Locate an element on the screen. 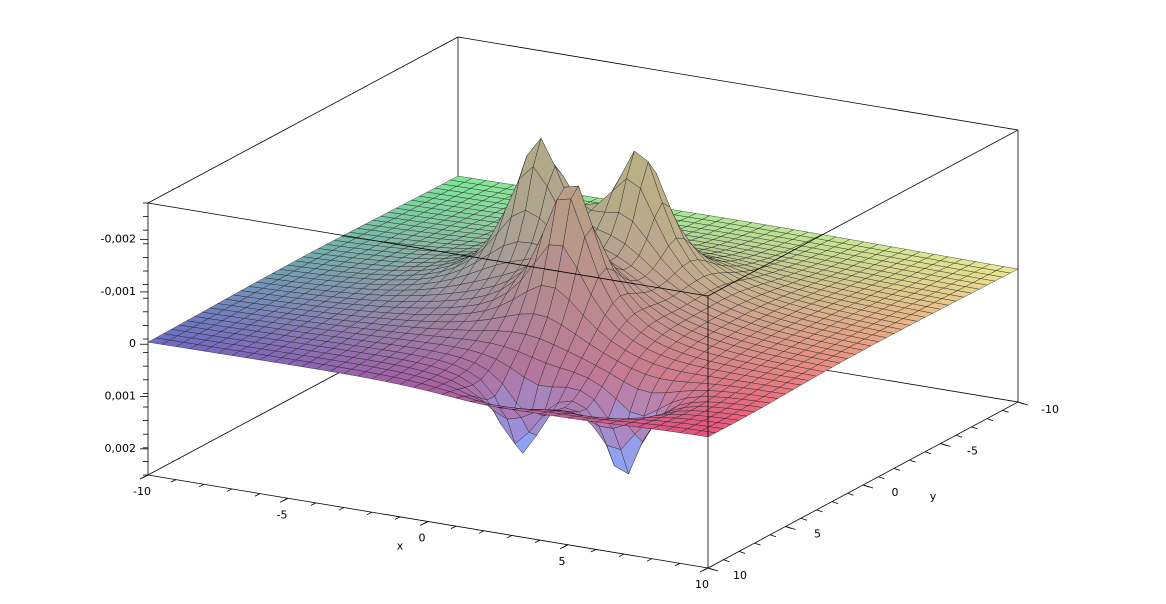  z-tick-label: 0,001 is located at coordinates (121, 396).